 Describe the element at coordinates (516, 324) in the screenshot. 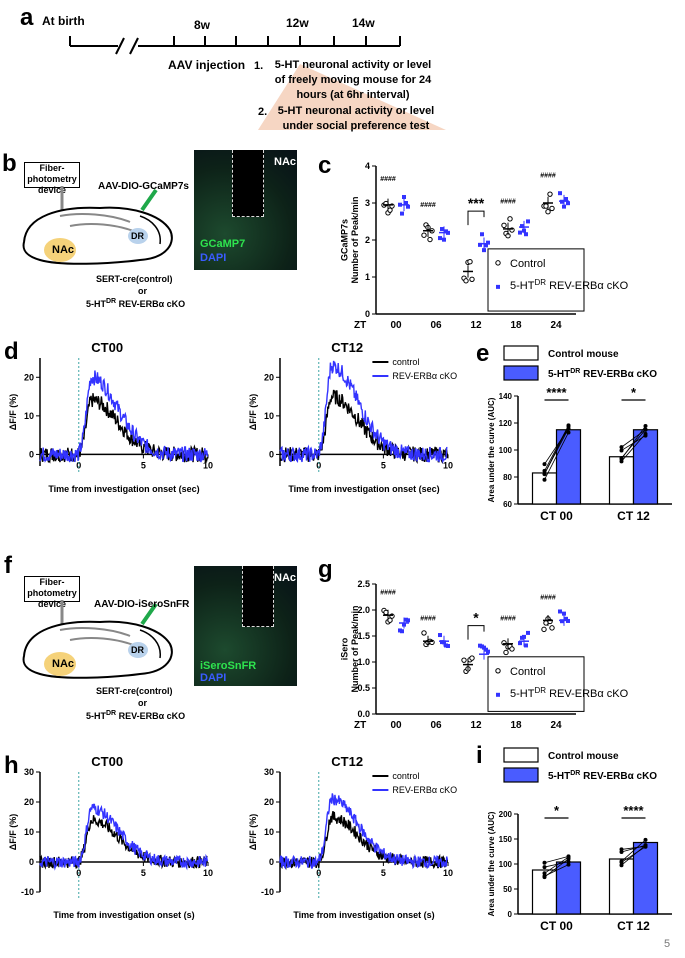

I see `x-tick-label: 18` at that location.